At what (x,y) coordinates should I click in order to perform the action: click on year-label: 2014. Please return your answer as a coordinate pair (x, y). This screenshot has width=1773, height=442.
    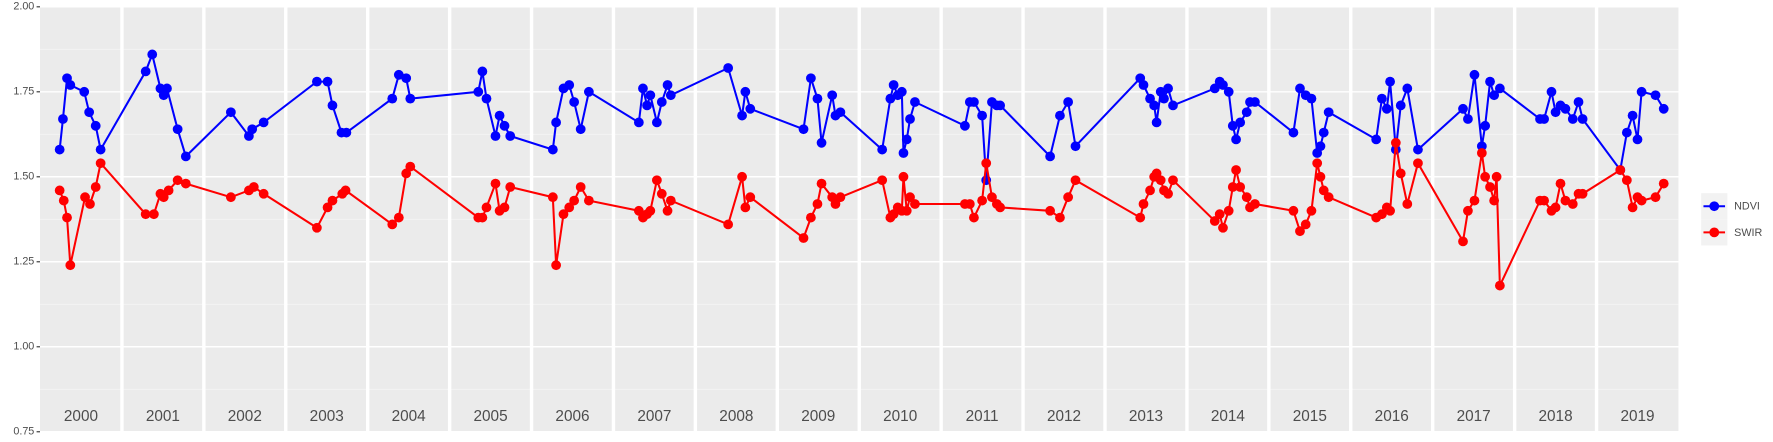
    Looking at the image, I should click on (1228, 416).